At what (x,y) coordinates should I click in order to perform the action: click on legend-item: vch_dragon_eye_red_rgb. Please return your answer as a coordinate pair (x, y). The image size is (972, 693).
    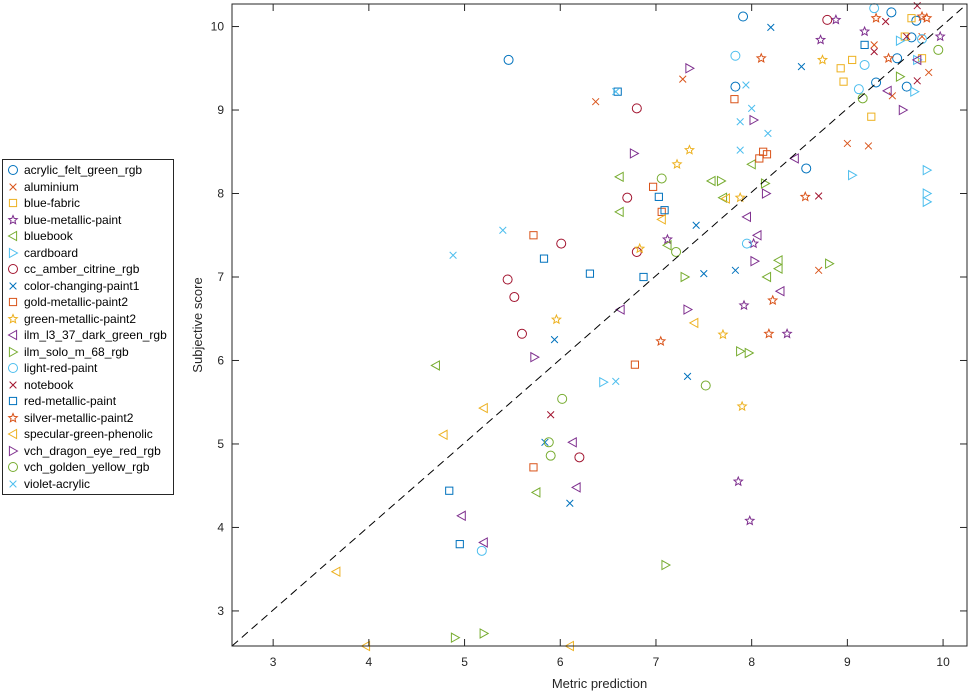
    Looking at the image, I should click on (88, 451).